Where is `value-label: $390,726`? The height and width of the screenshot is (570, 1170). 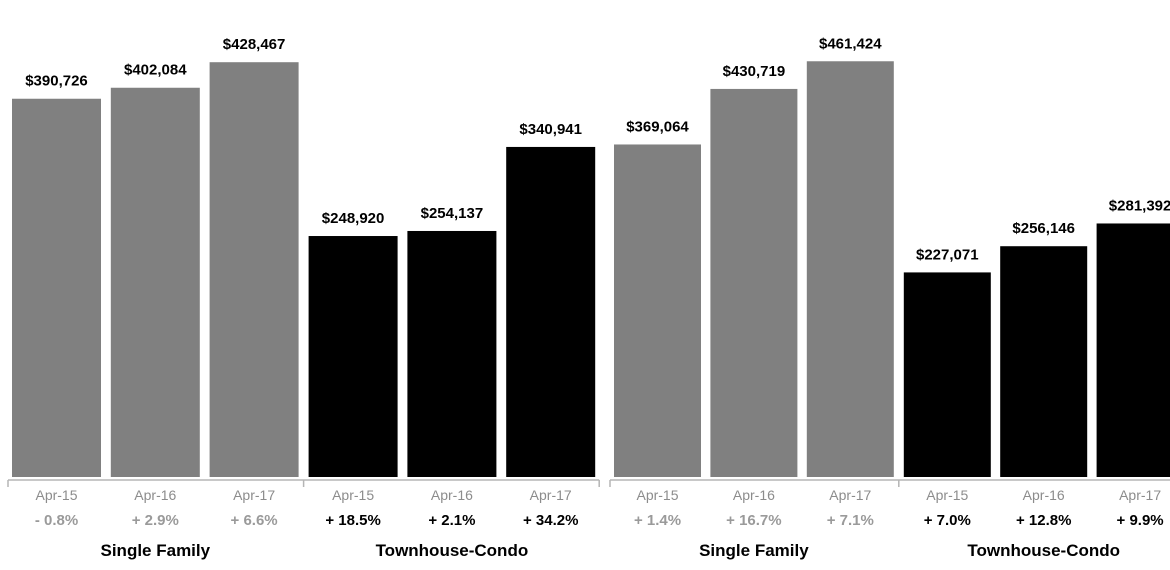
value-label: $390,726 is located at coordinates (56, 81).